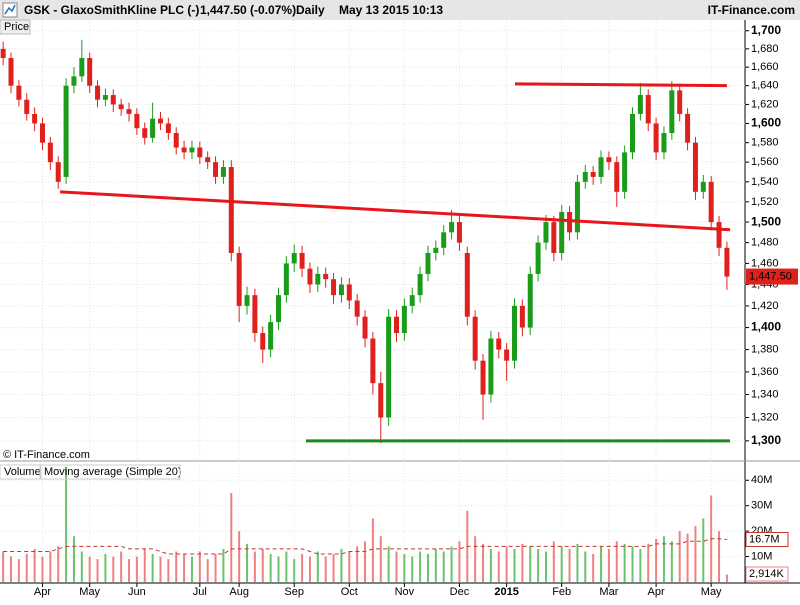 Image resolution: width=800 pixels, height=605 pixels. I want to click on last-price-label: 1,447.50, so click(770, 276).